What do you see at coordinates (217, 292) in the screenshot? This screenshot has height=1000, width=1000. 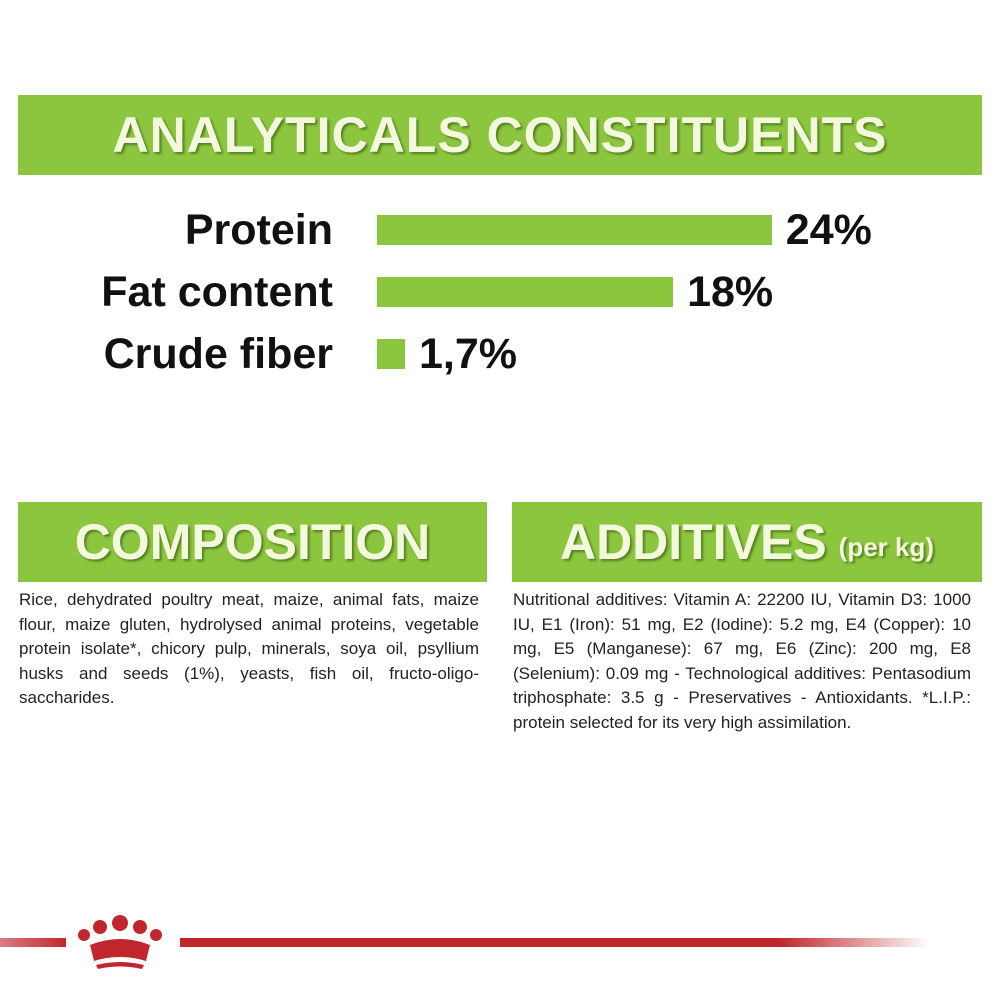 I see `nutrient-label: Fat content` at bounding box center [217, 292].